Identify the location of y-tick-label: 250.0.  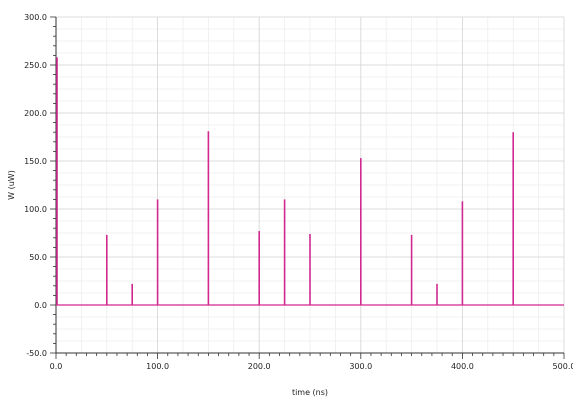
(35, 65).